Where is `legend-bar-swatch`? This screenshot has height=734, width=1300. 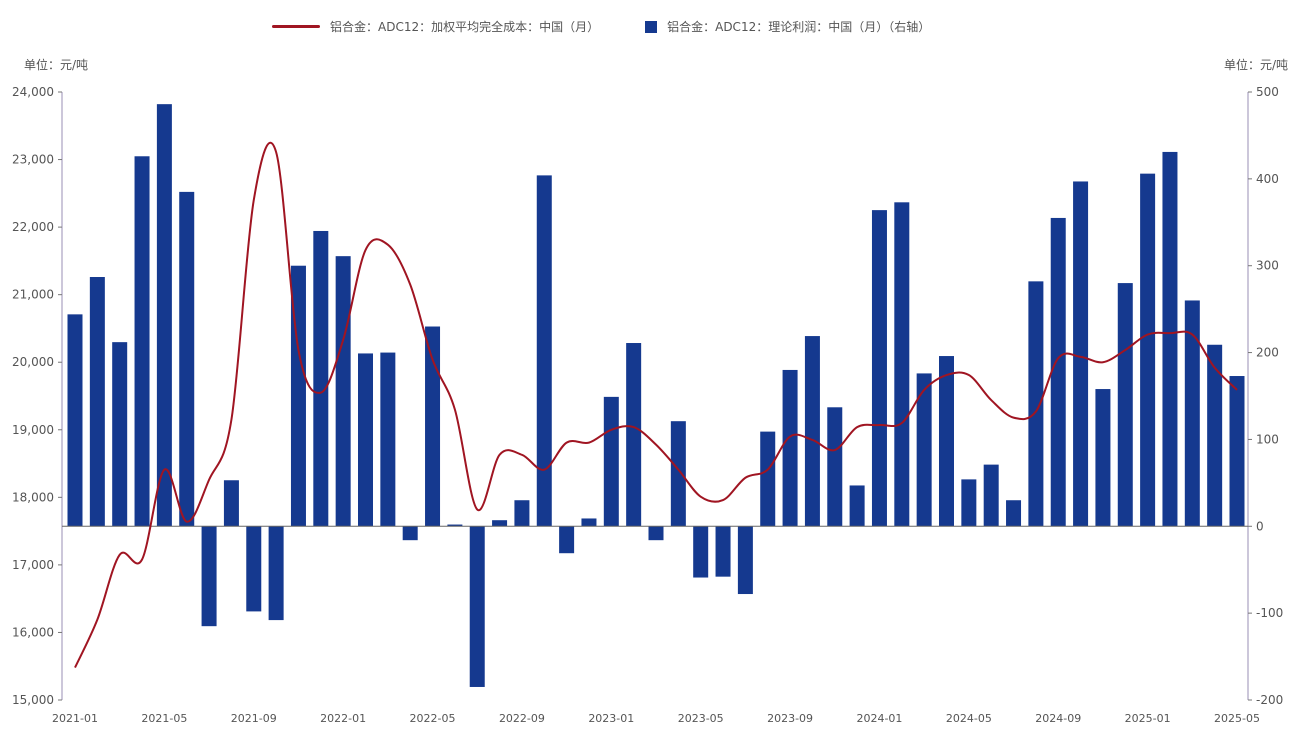 legend-bar-swatch is located at coordinates (651, 26).